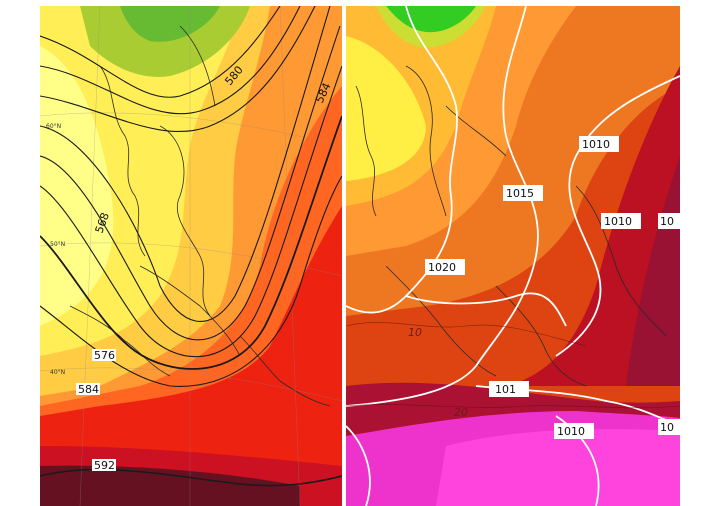  Describe the element at coordinates (53, 126) in the screenshot. I see `latitude-label-60n: 60°N` at that location.